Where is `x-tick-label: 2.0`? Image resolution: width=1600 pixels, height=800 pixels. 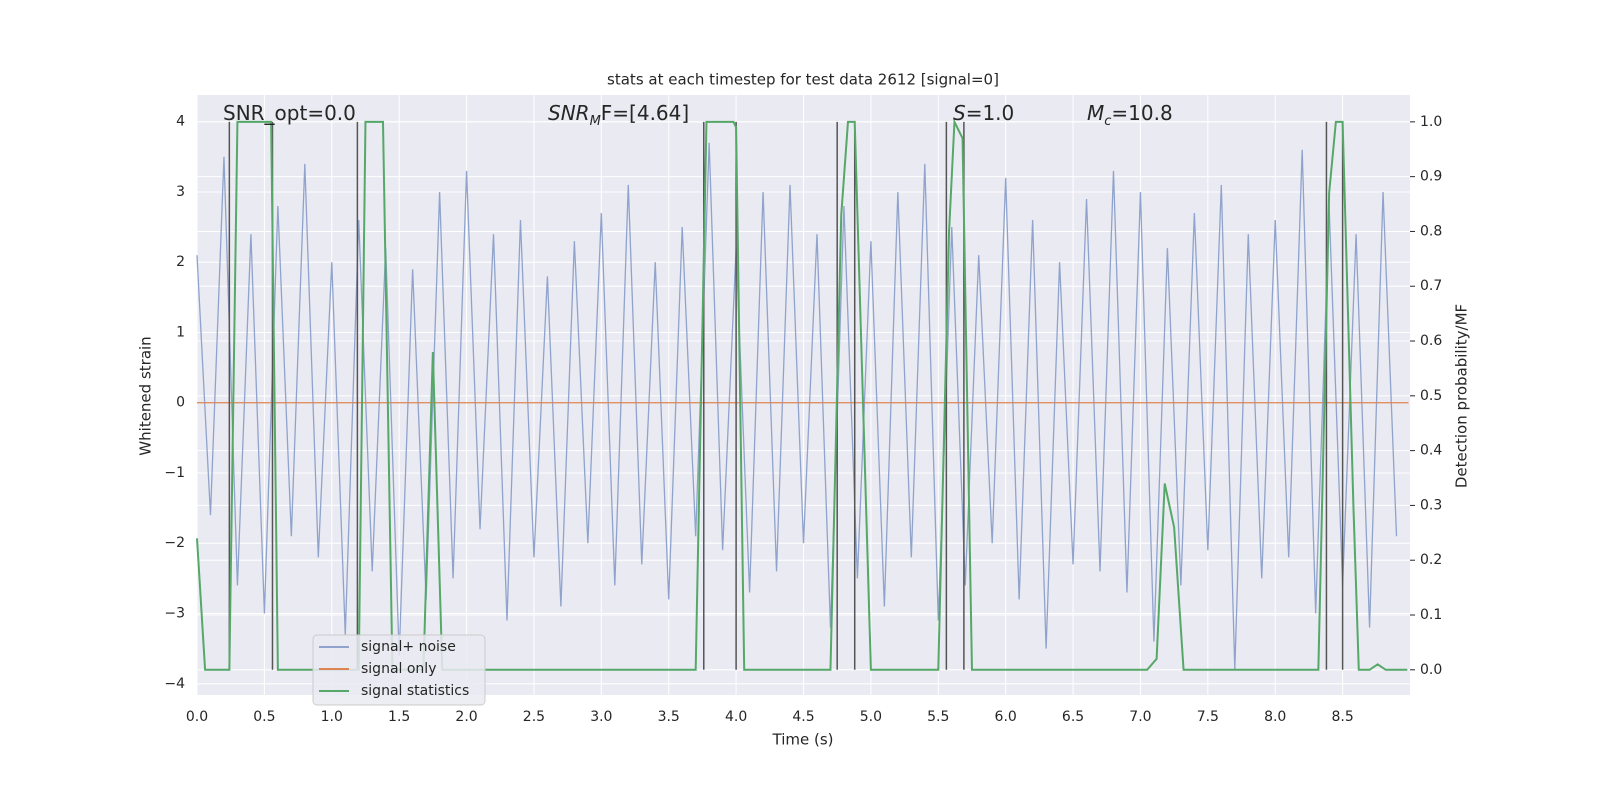
x-tick-label: 2.0 is located at coordinates (466, 717).